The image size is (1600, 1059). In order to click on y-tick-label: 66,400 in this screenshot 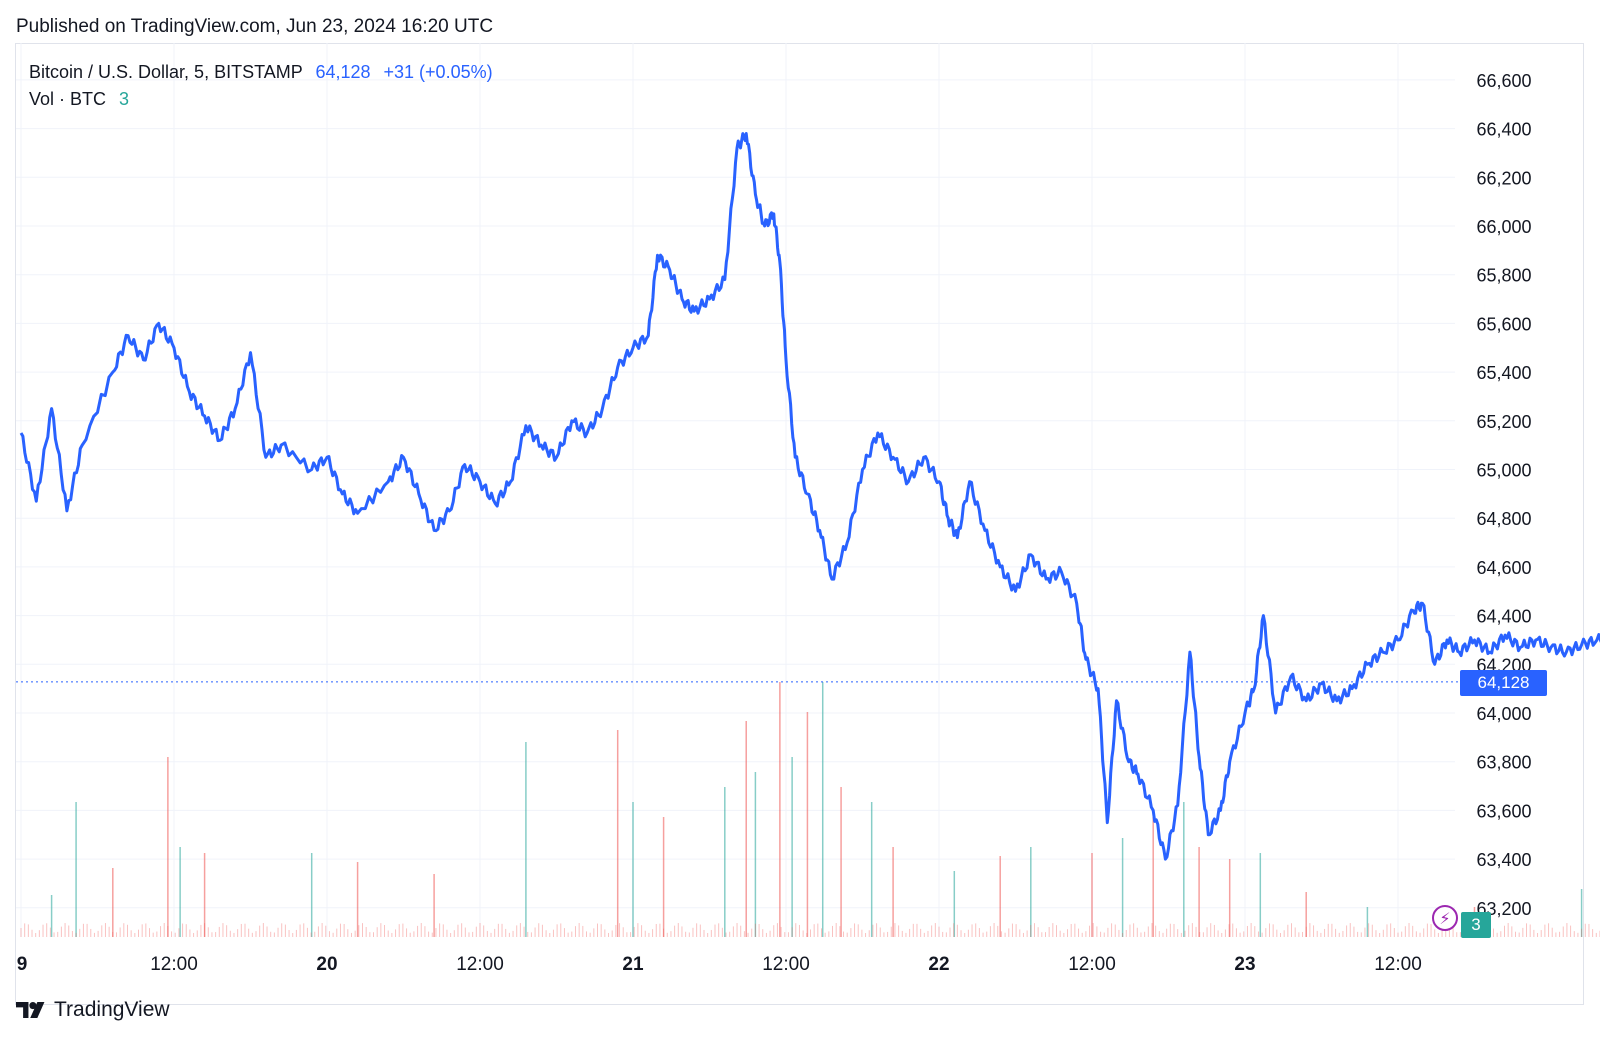, I will do `click(1503, 130)`.